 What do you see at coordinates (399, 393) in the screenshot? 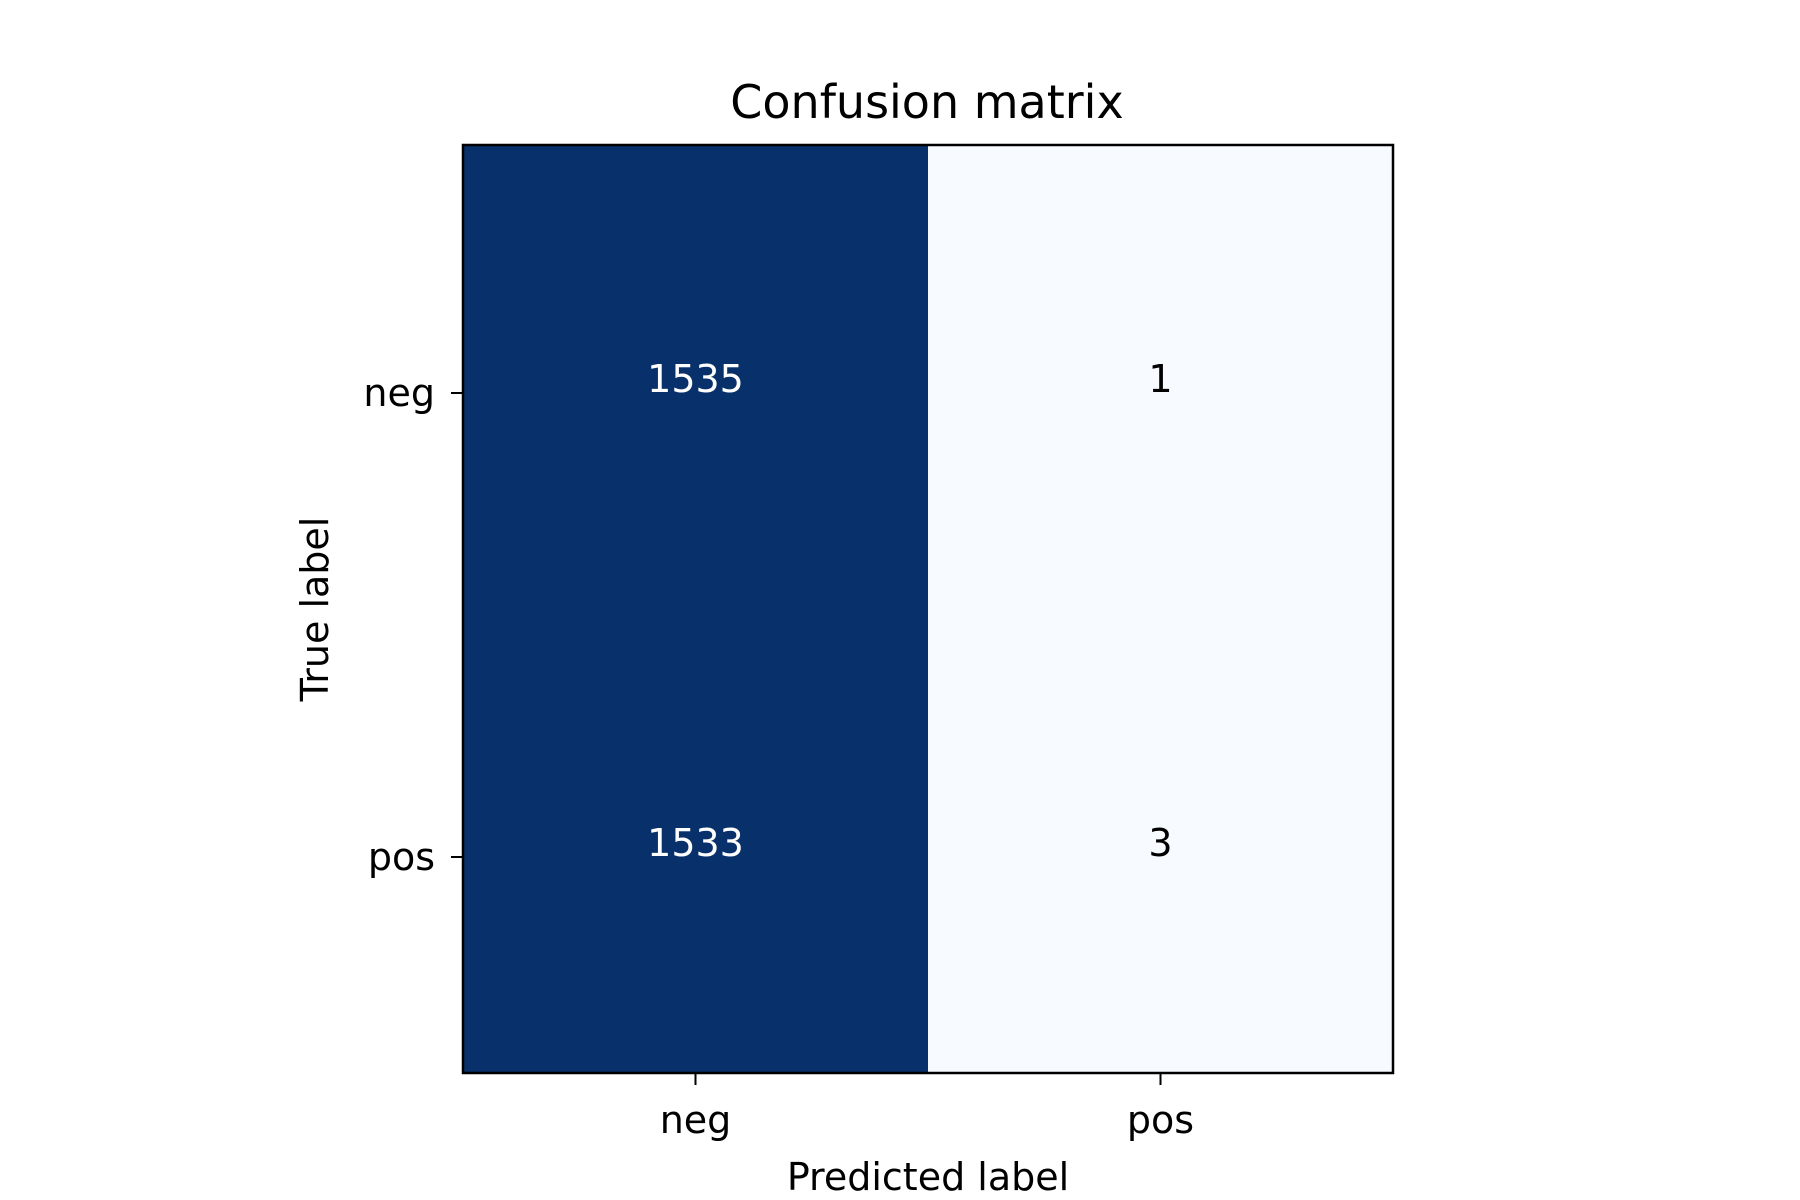
I see `y-tick-label-neg: neg` at bounding box center [399, 393].